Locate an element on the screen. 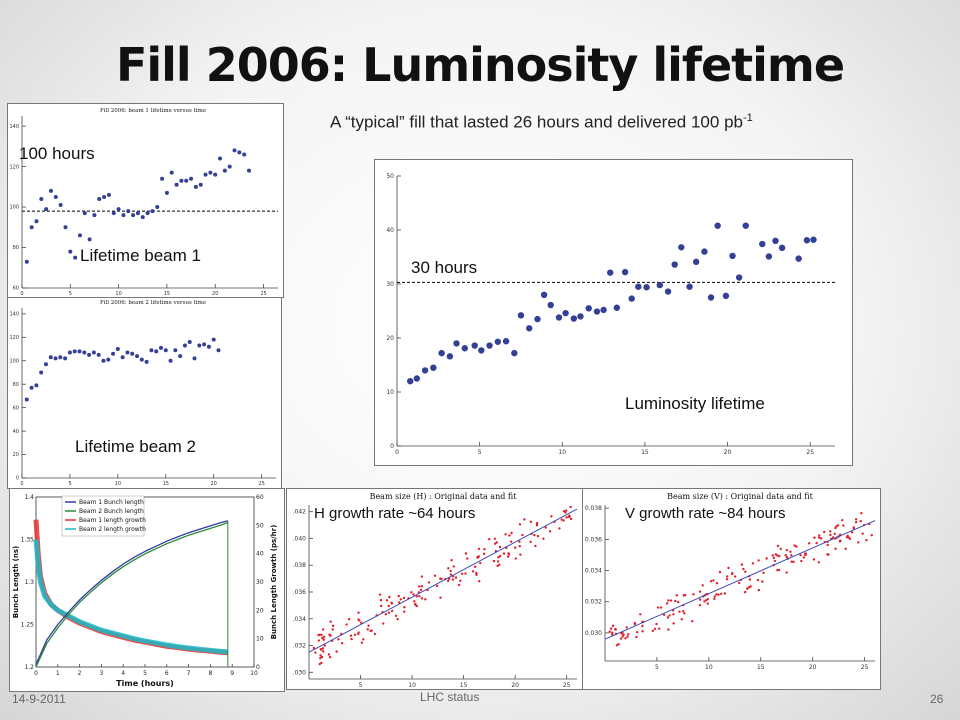 The image size is (960, 720). y2-tick-label: 20 is located at coordinates (260, 610).